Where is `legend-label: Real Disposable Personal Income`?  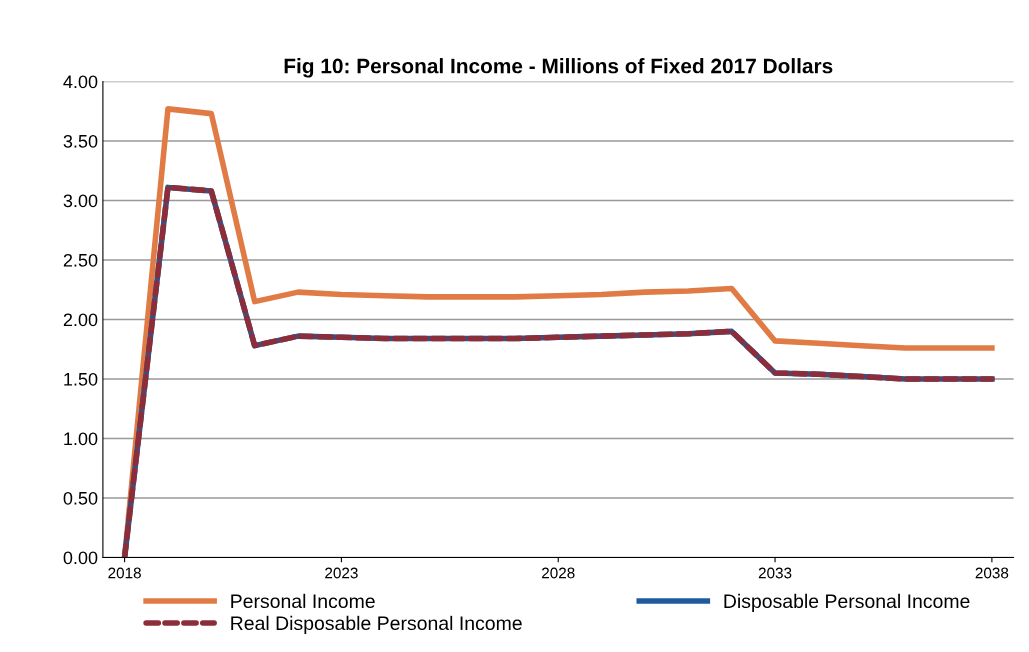 legend-label: Real Disposable Personal Income is located at coordinates (376, 624).